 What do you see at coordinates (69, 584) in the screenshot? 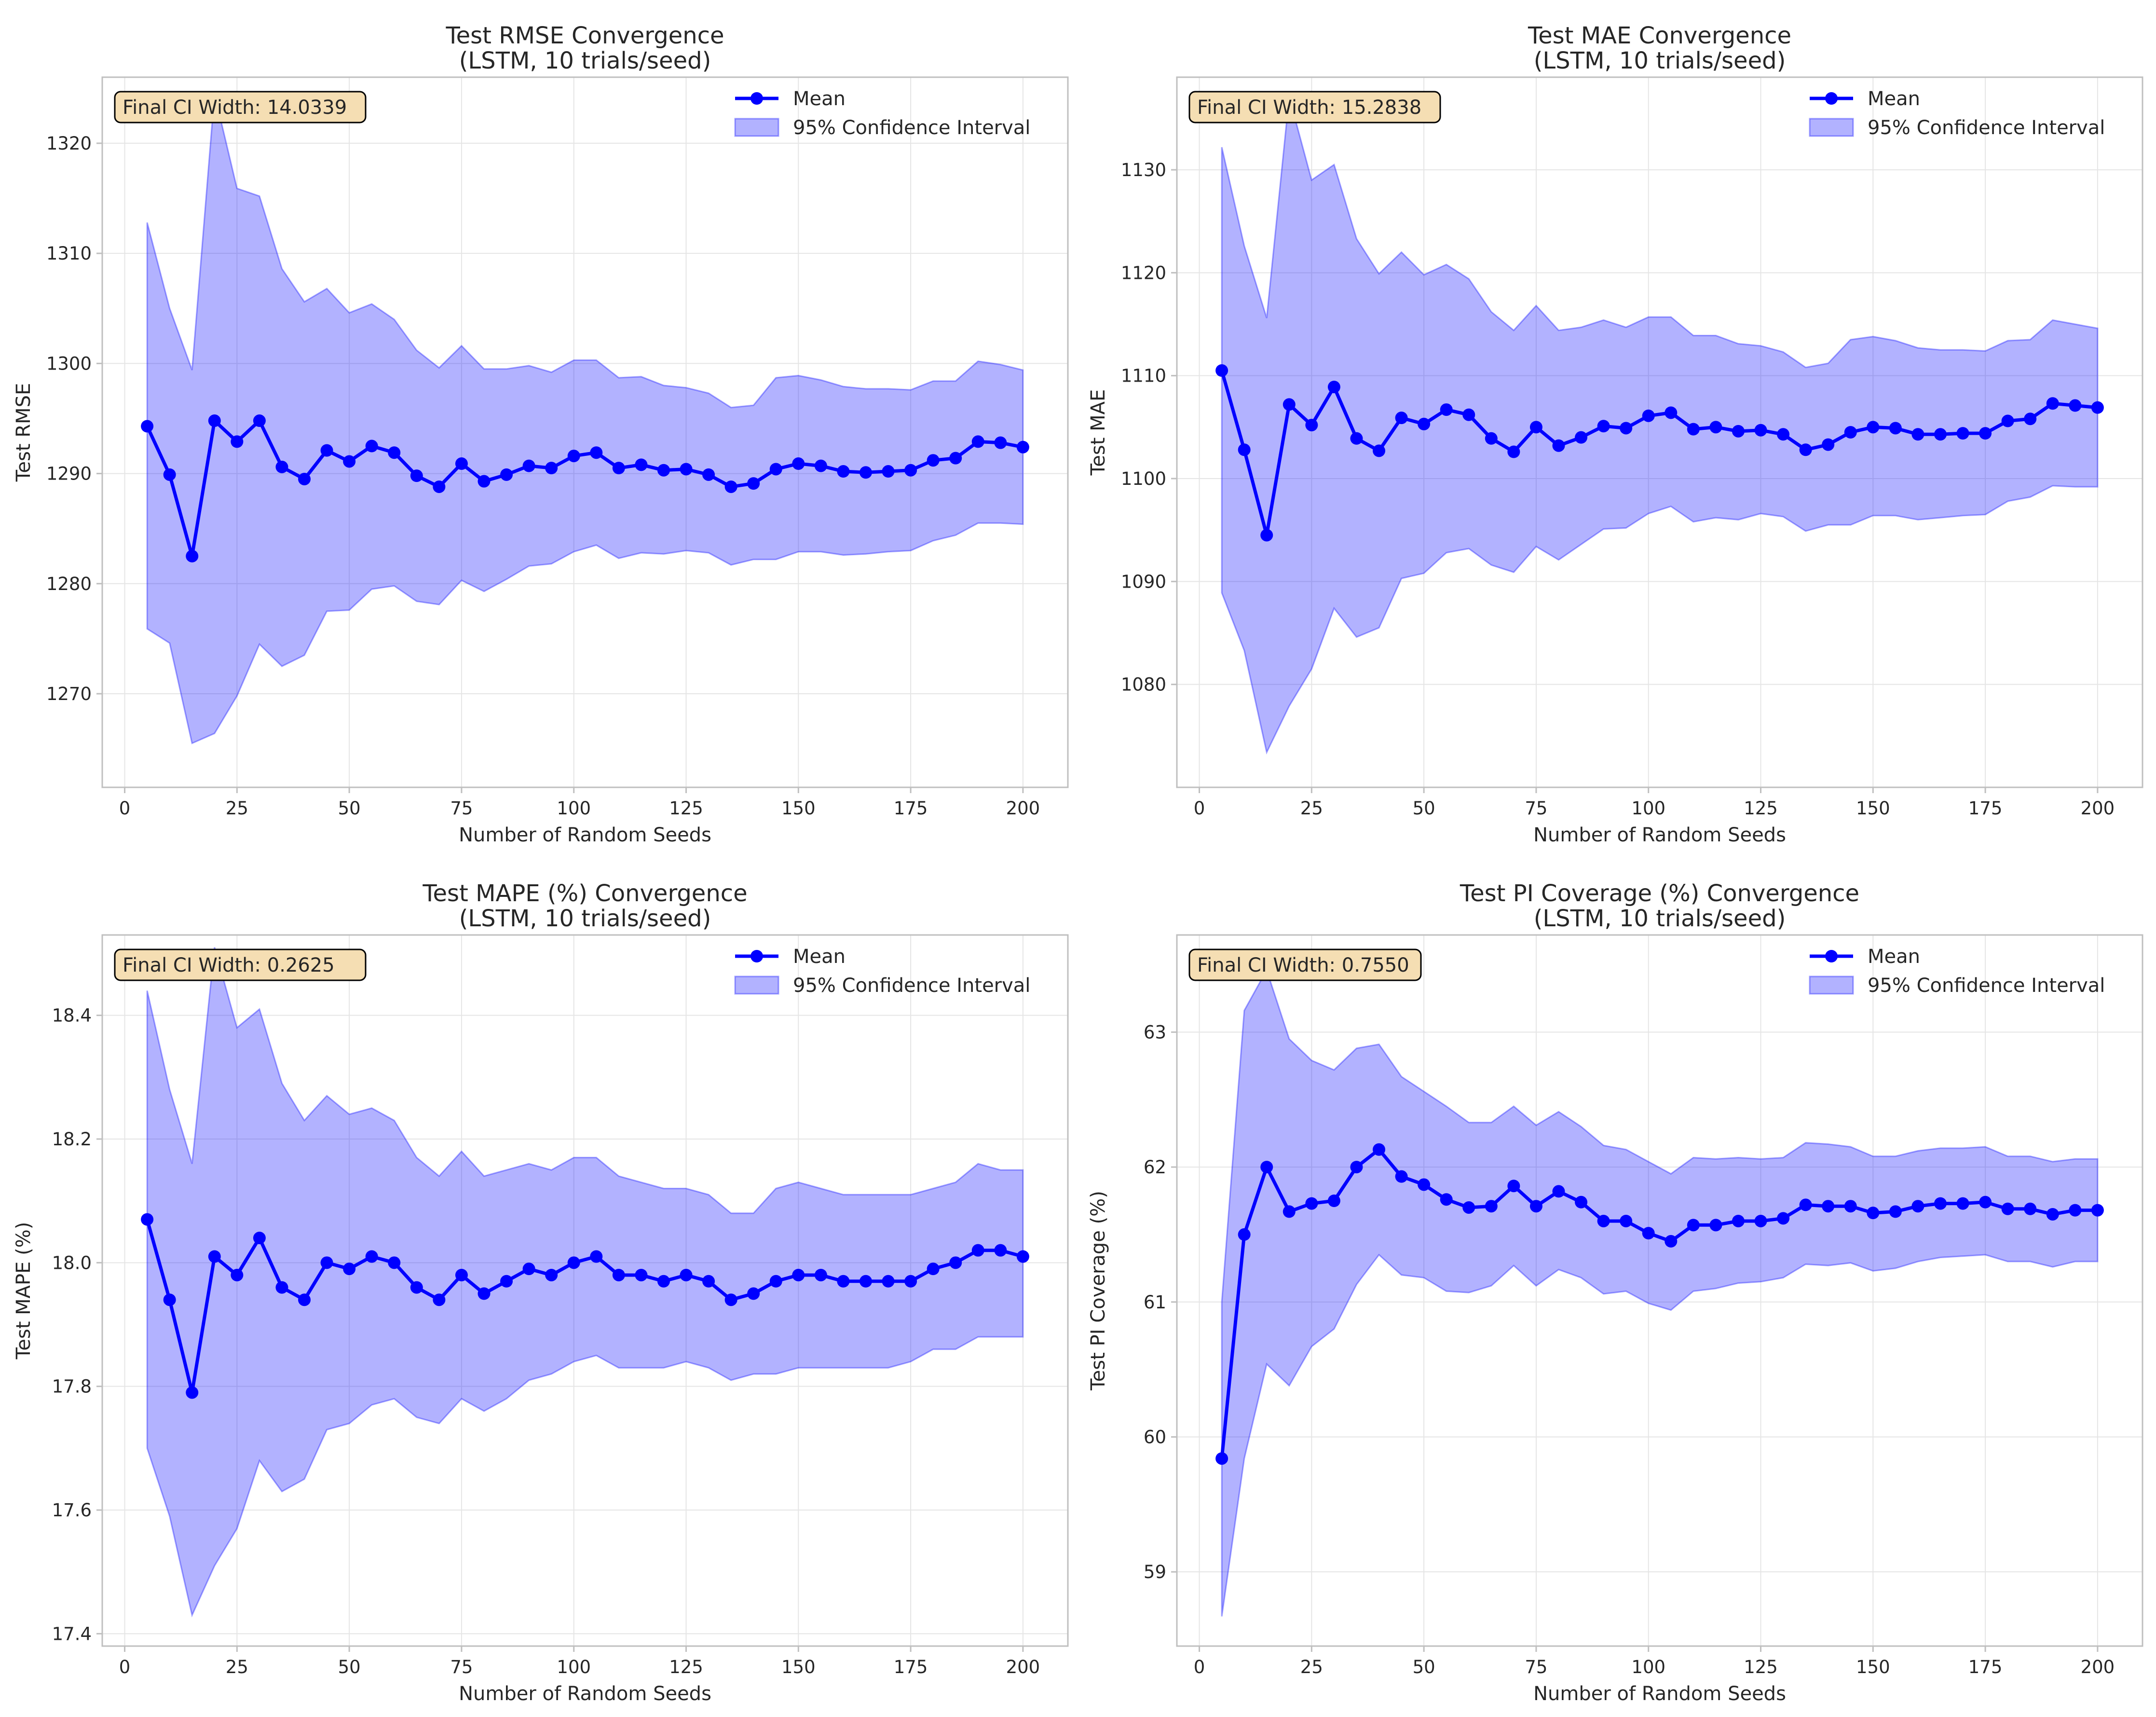
I see `y-tick-label: 1280` at bounding box center [69, 584].